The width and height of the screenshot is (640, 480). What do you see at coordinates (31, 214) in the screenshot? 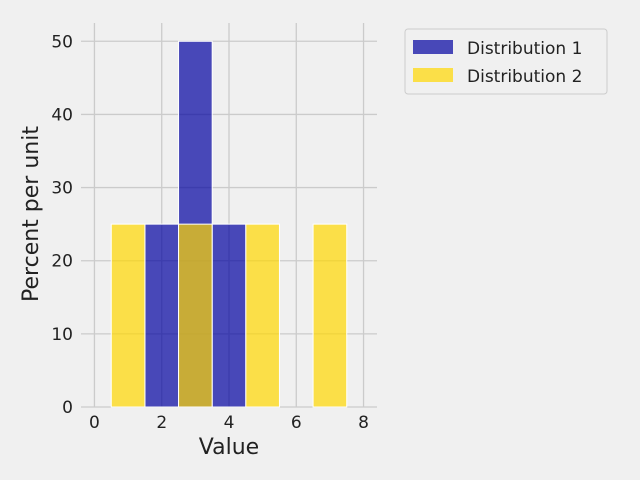
I see `y-axis-label: Percent per unit` at bounding box center [31, 214].